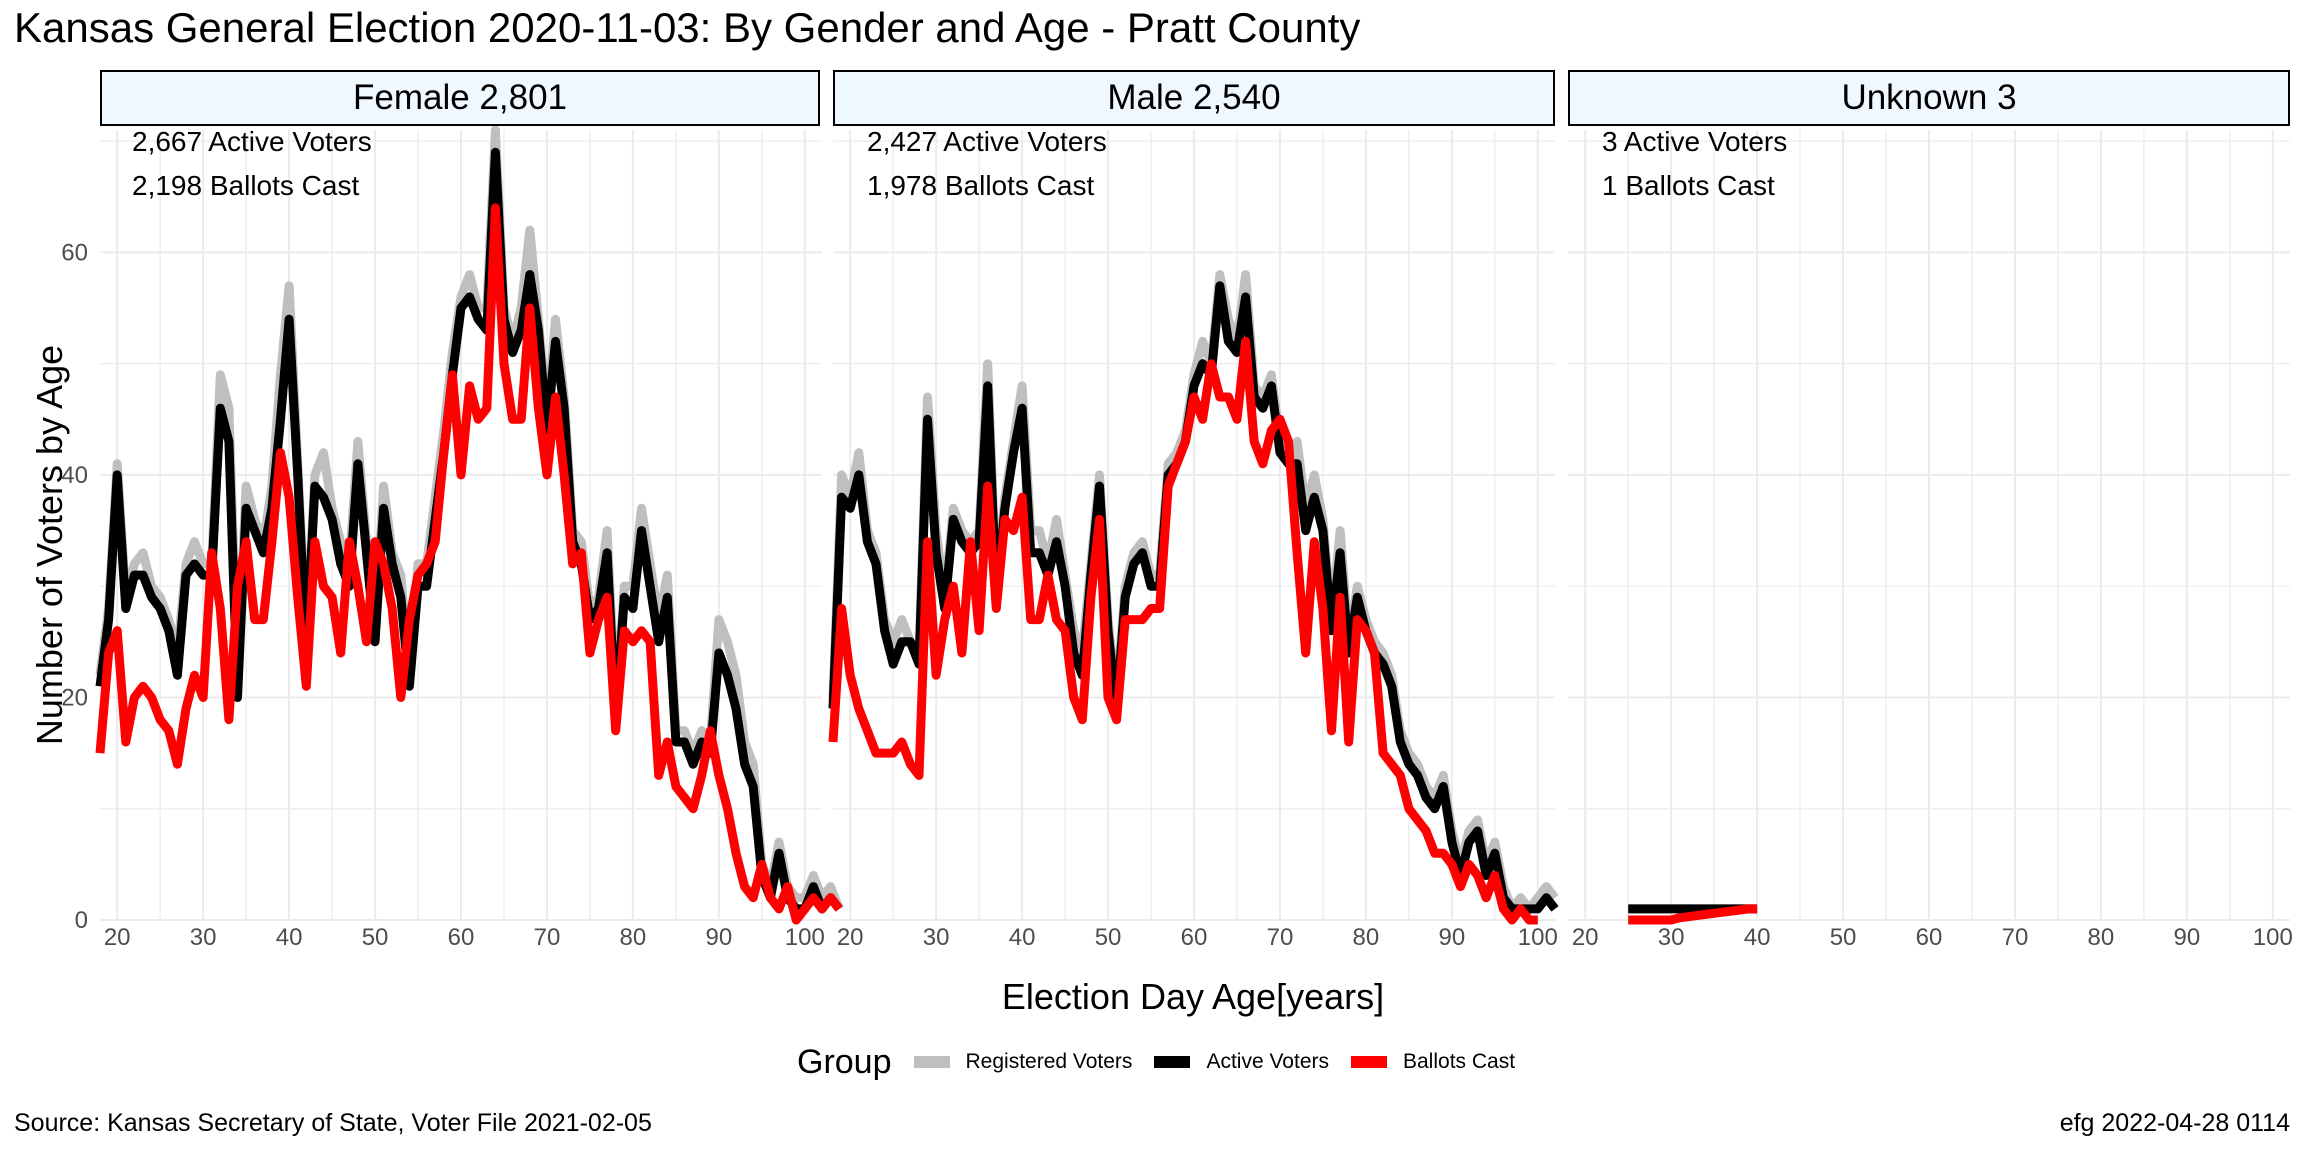 The width and height of the screenshot is (2304, 1152). What do you see at coordinates (1193, 996) in the screenshot?
I see `x-axis-label: Election Day Age[years]` at bounding box center [1193, 996].